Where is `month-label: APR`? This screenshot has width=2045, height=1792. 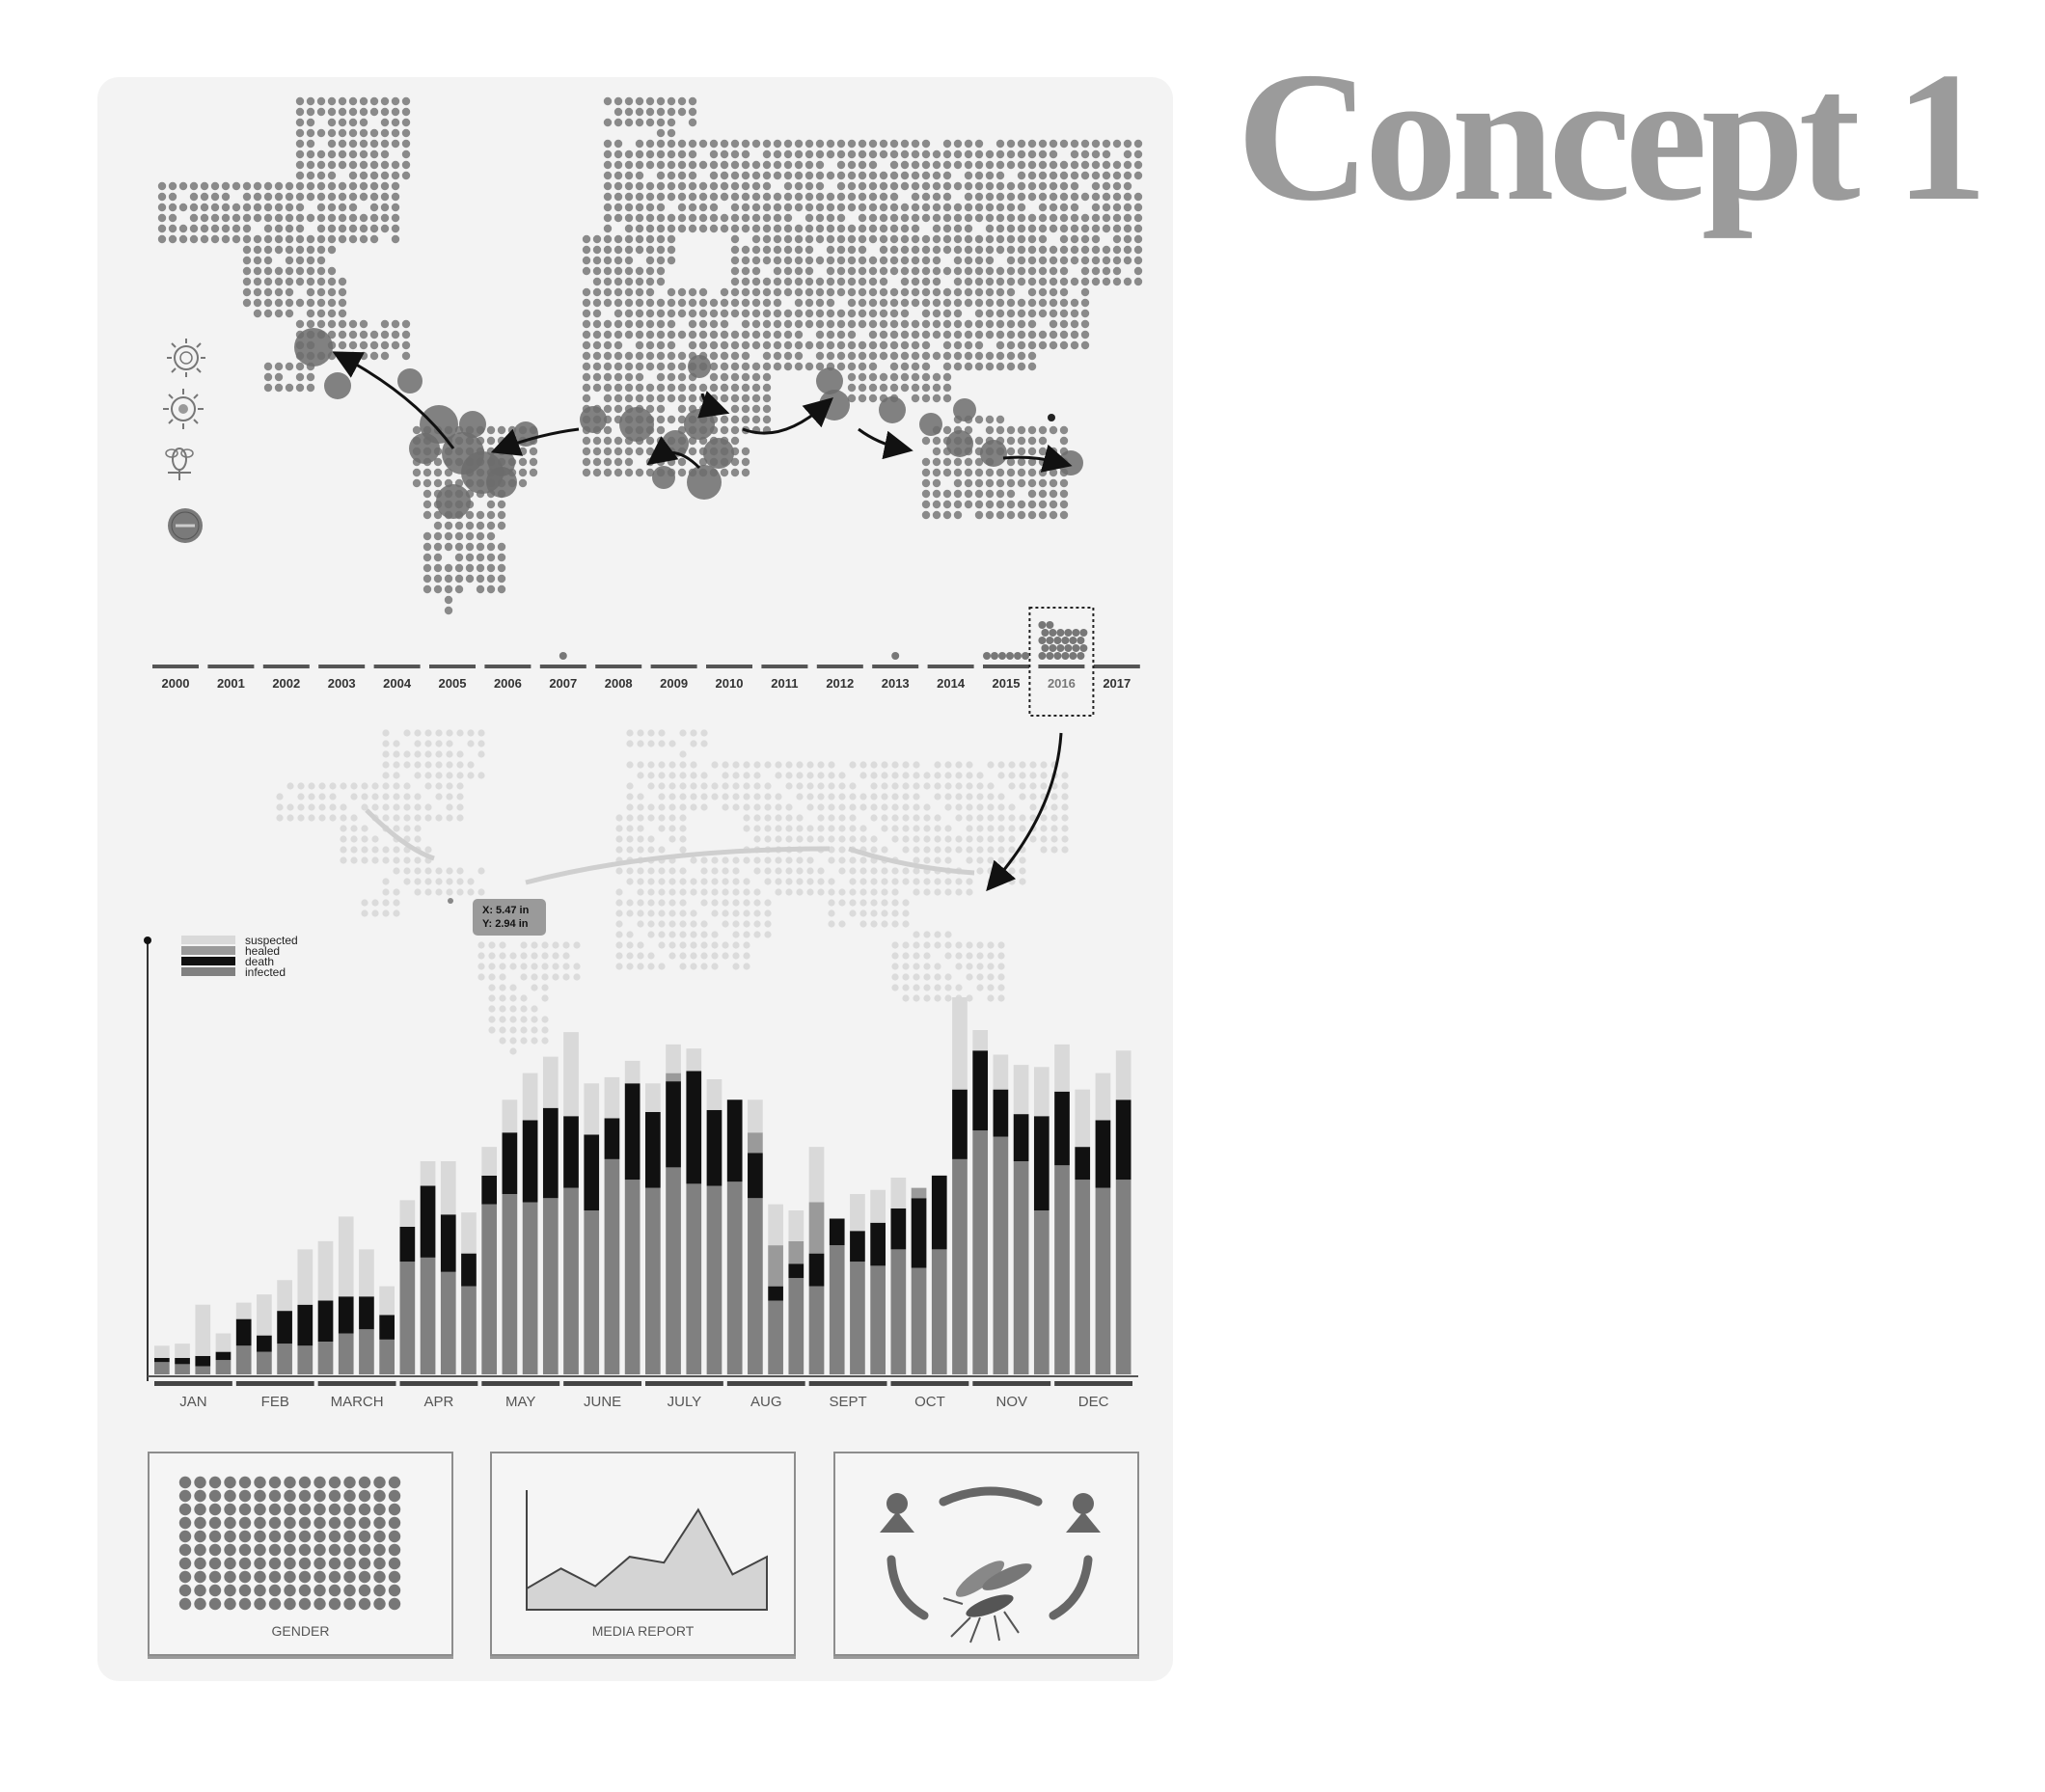 month-label: APR is located at coordinates (438, 1402).